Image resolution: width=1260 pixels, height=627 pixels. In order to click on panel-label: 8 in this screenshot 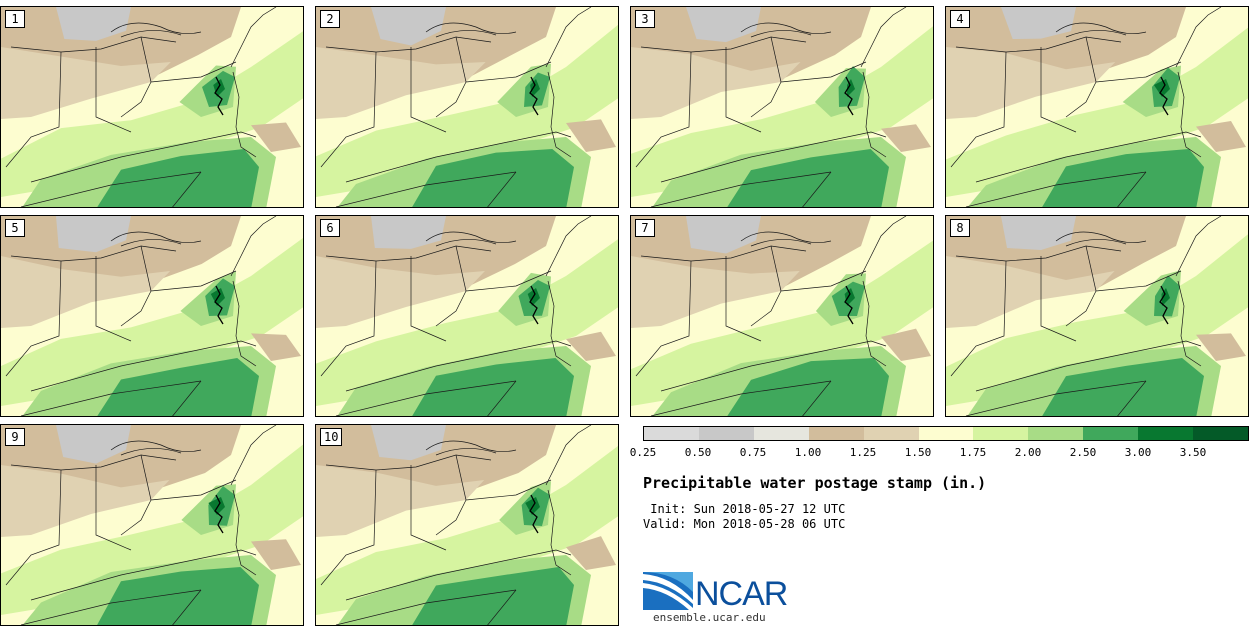, I will do `click(960, 228)`.